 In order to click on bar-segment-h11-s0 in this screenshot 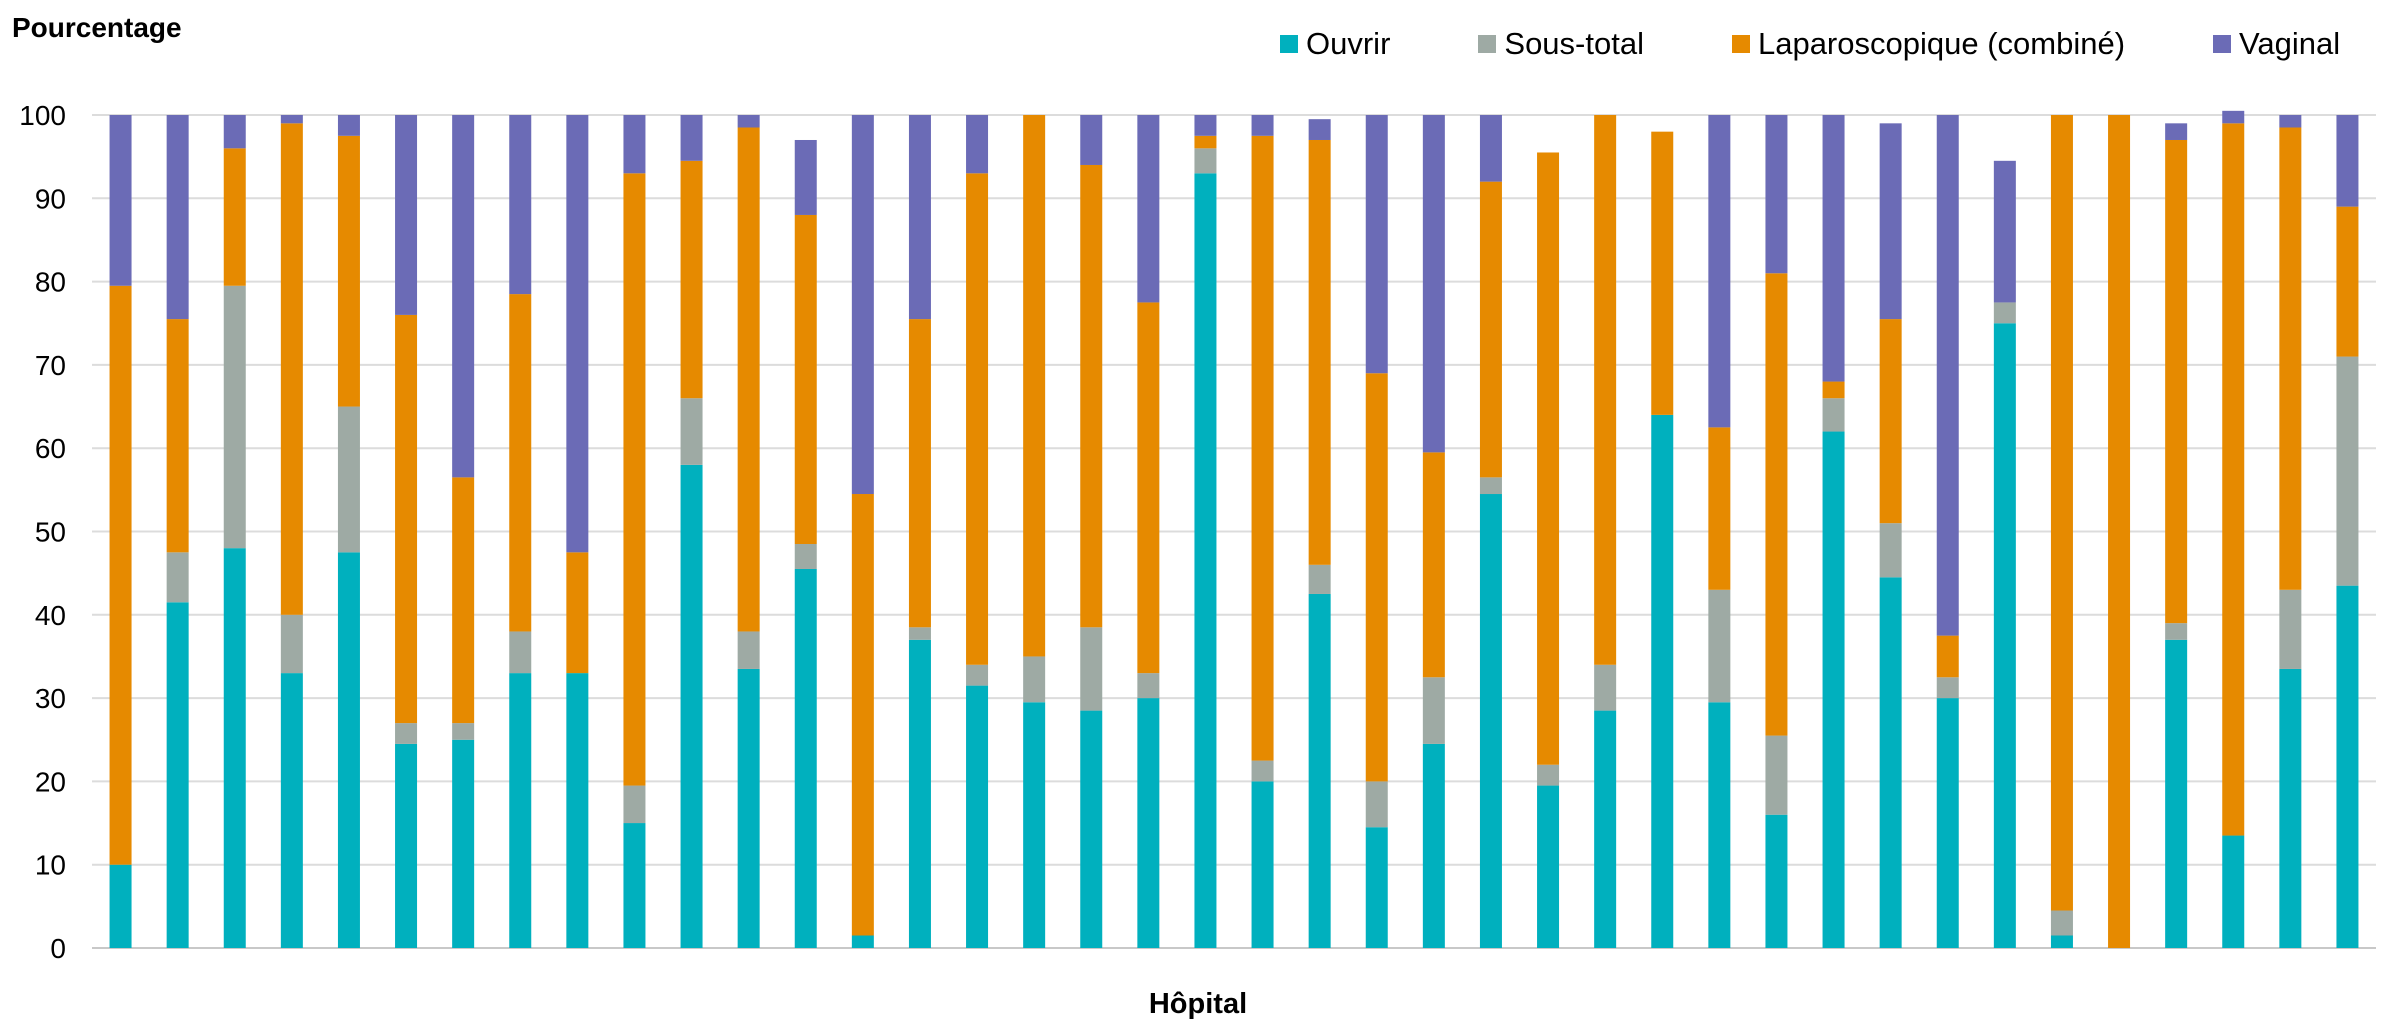, I will do `click(691, 706)`.